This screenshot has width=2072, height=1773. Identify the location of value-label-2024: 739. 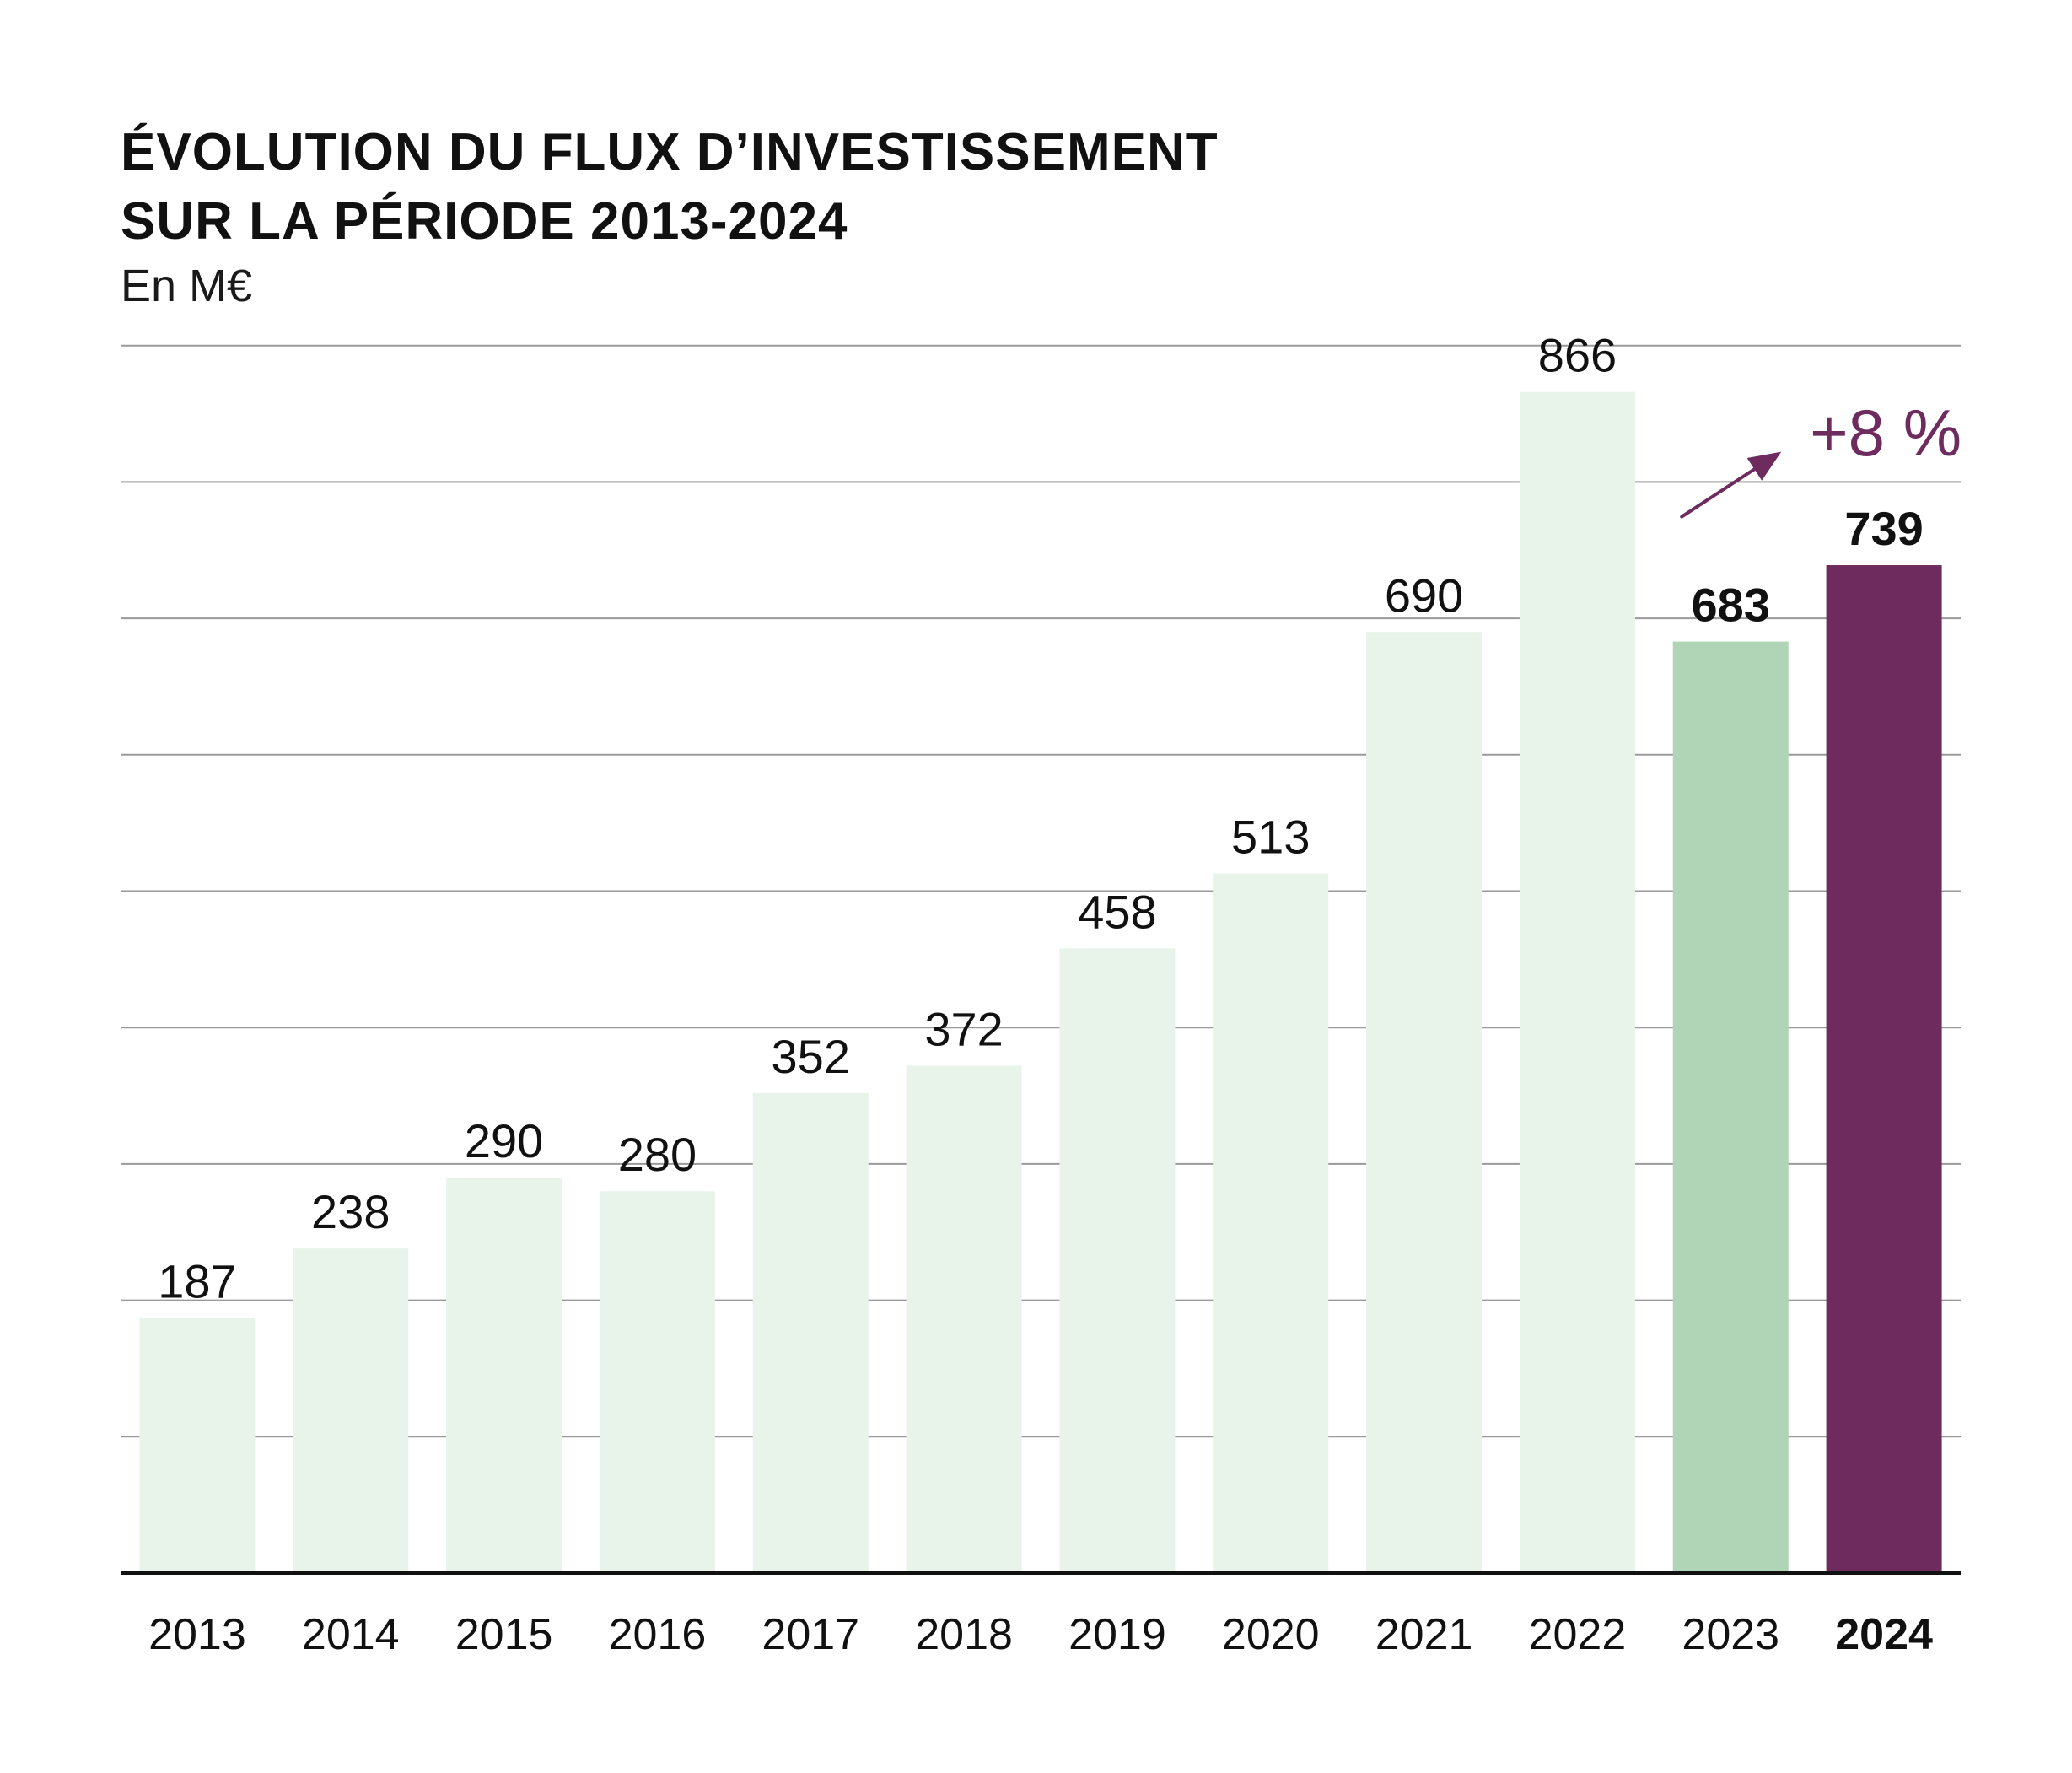
(1883, 528).